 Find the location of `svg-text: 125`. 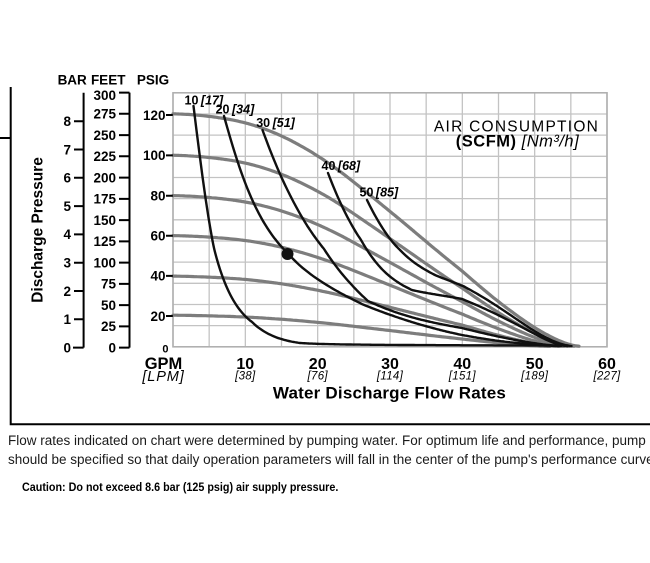

svg-text: 125 is located at coordinates (104, 241).